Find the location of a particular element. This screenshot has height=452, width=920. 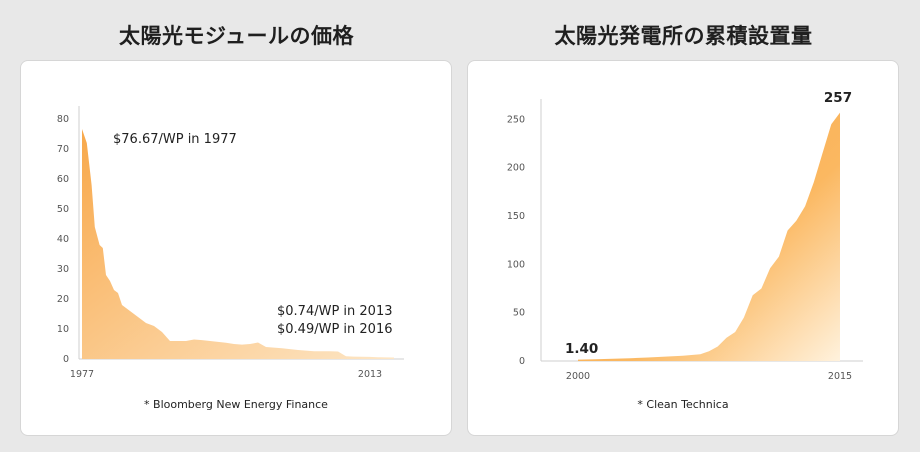

y-tick-label: 20 is located at coordinates (63, 299).